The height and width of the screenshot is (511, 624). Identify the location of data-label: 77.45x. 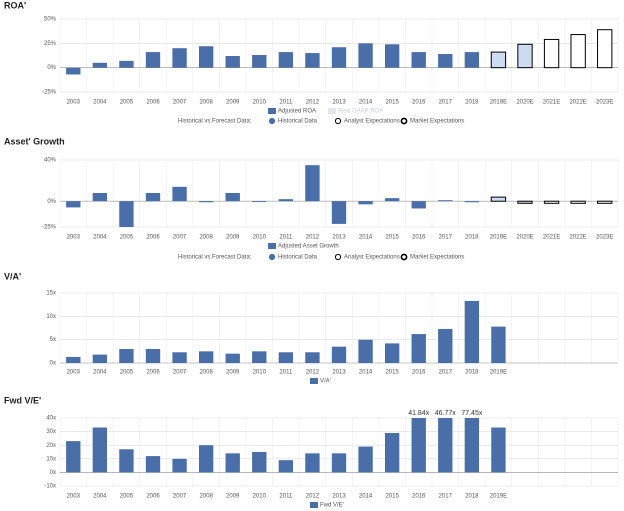
(472, 413).